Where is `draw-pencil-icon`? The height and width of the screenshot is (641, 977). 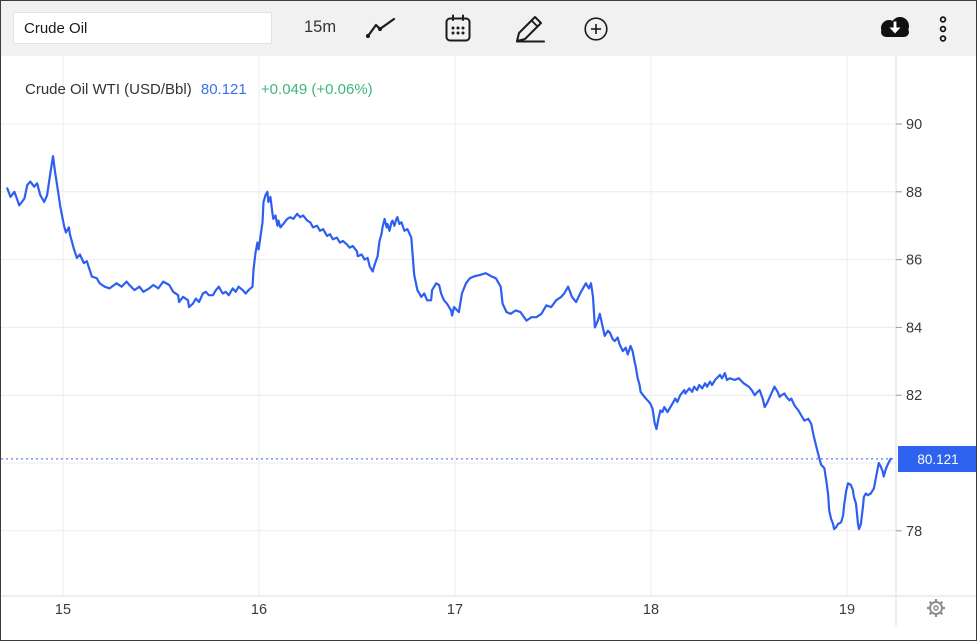 draw-pencil-icon is located at coordinates (530, 28).